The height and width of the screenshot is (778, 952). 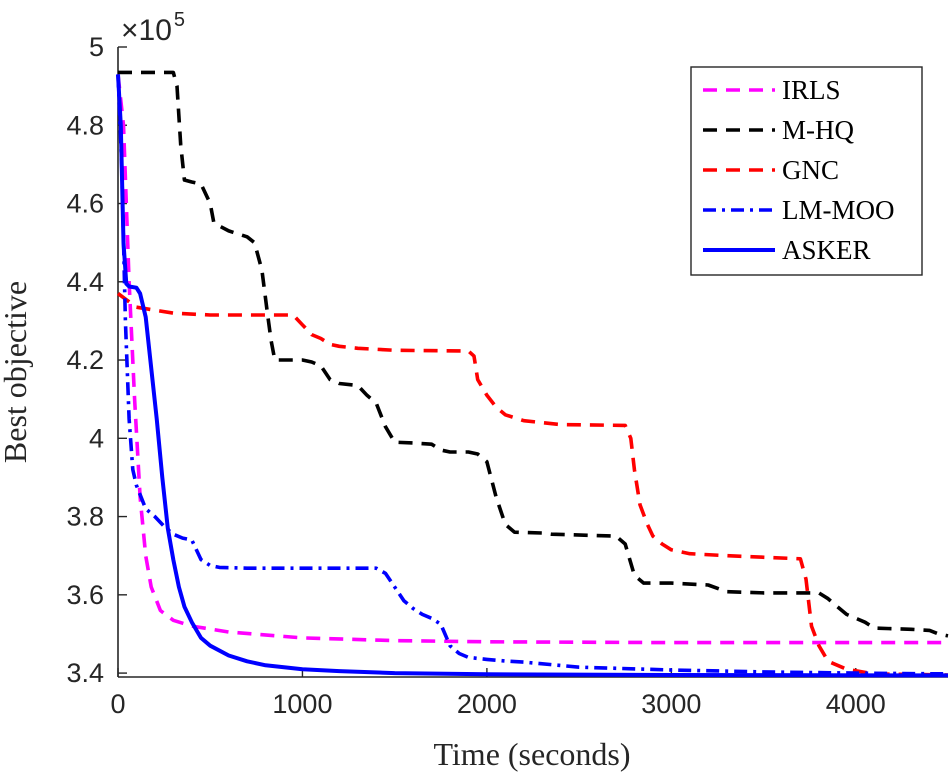 What do you see at coordinates (856, 704) in the screenshot?
I see `x-tick-label: 4000` at bounding box center [856, 704].